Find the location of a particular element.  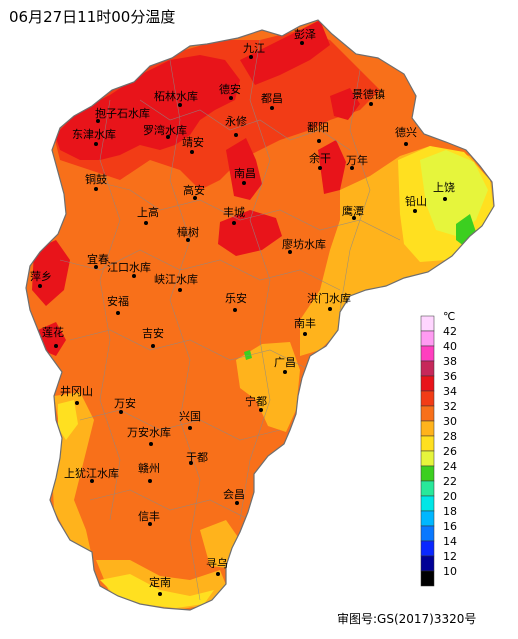

city-shangrao: 上饶 is located at coordinates (444, 191).